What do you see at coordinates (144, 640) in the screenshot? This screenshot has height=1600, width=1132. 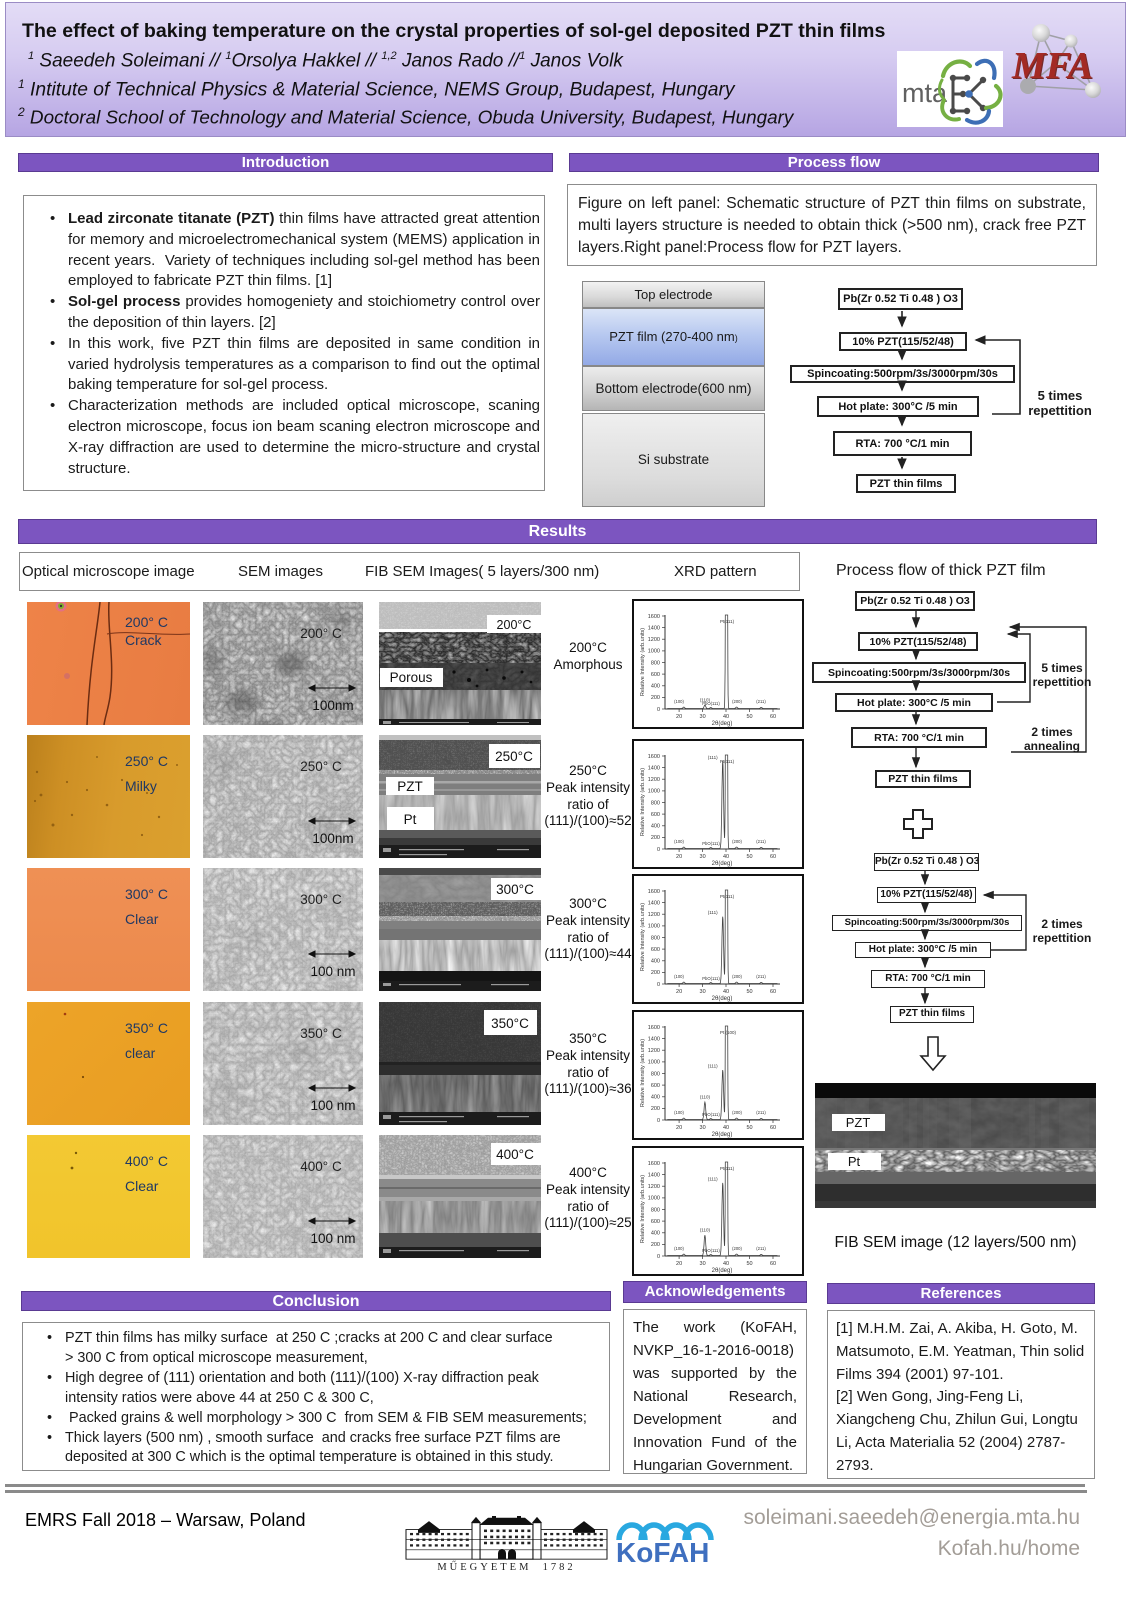 I see `svg-text: Crack` at bounding box center [144, 640].